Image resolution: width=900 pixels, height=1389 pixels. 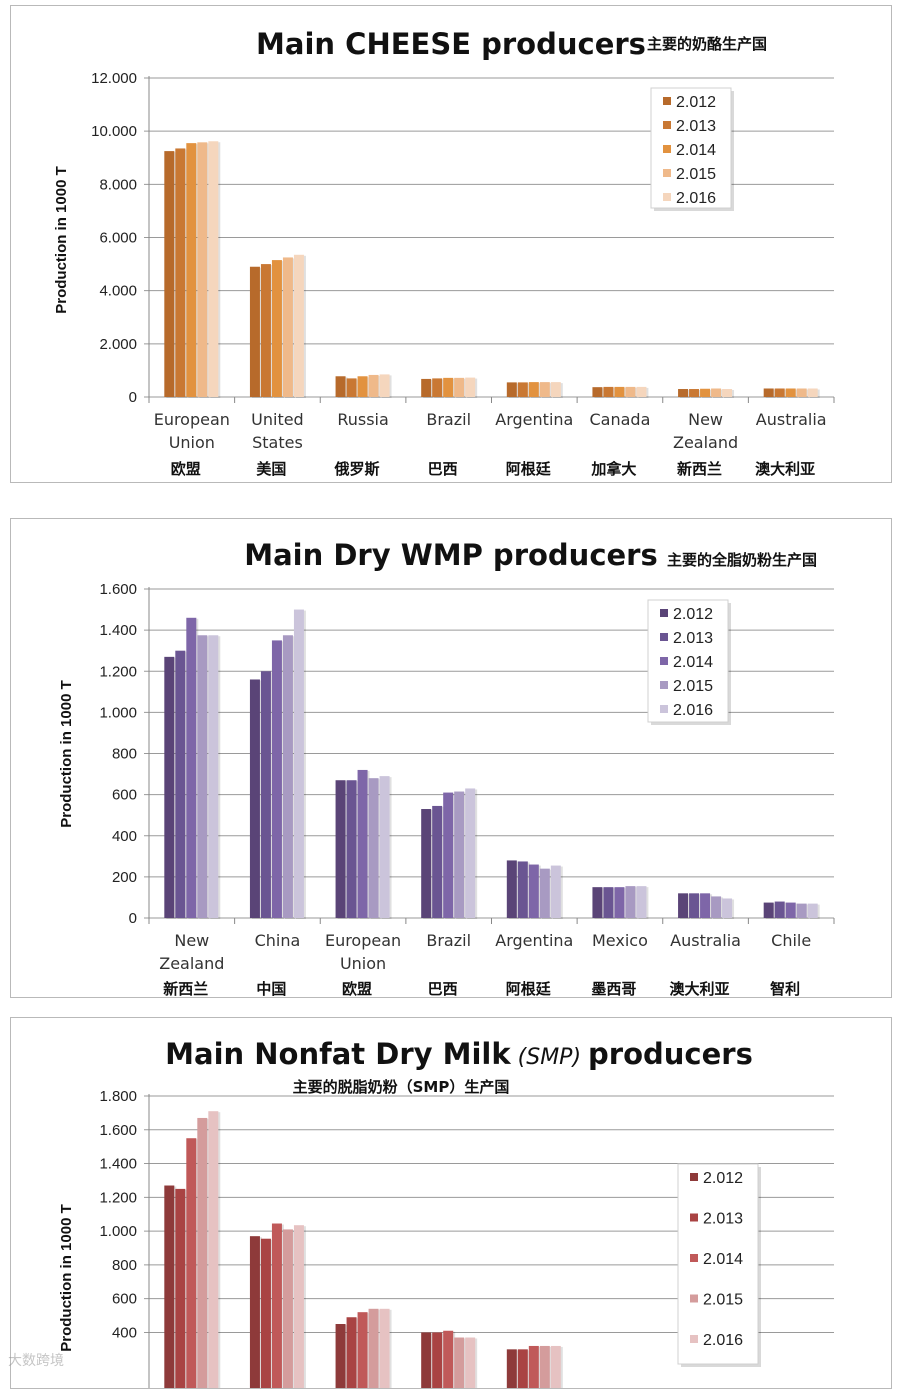 What do you see at coordinates (357, 988) in the screenshot?
I see `category-label-cn: 欧盟` at bounding box center [357, 988].